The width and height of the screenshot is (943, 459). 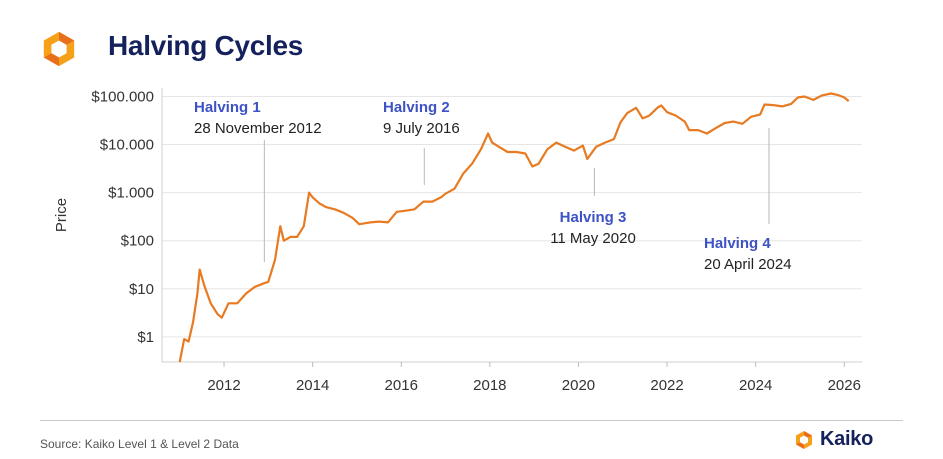 What do you see at coordinates (578, 385) in the screenshot?
I see `x-tick-label: 2020` at bounding box center [578, 385].